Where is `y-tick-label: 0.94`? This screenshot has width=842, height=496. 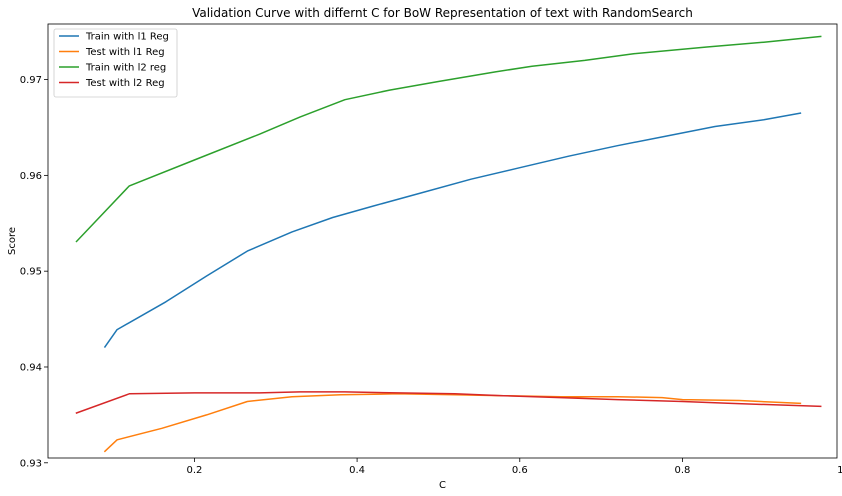 y-tick-label: 0.94 is located at coordinates (31, 367).